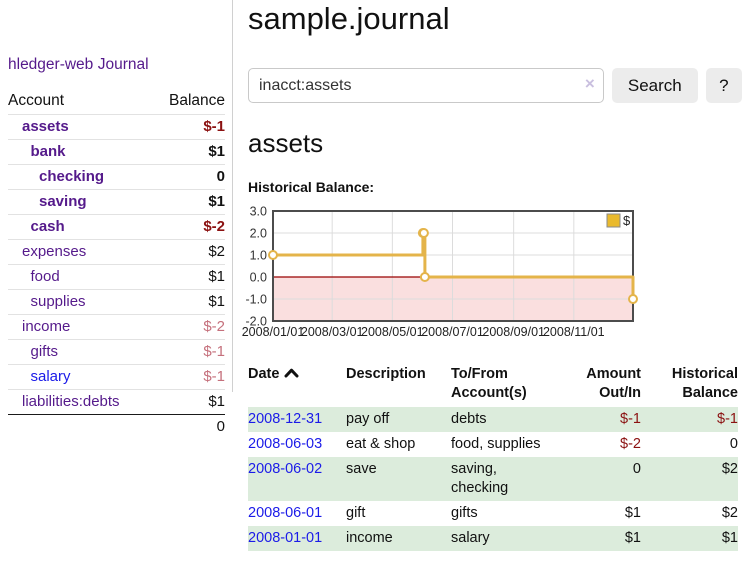  Describe the element at coordinates (116, 126) in the screenshot. I see `account-row-assets: assets $-1` at that location.